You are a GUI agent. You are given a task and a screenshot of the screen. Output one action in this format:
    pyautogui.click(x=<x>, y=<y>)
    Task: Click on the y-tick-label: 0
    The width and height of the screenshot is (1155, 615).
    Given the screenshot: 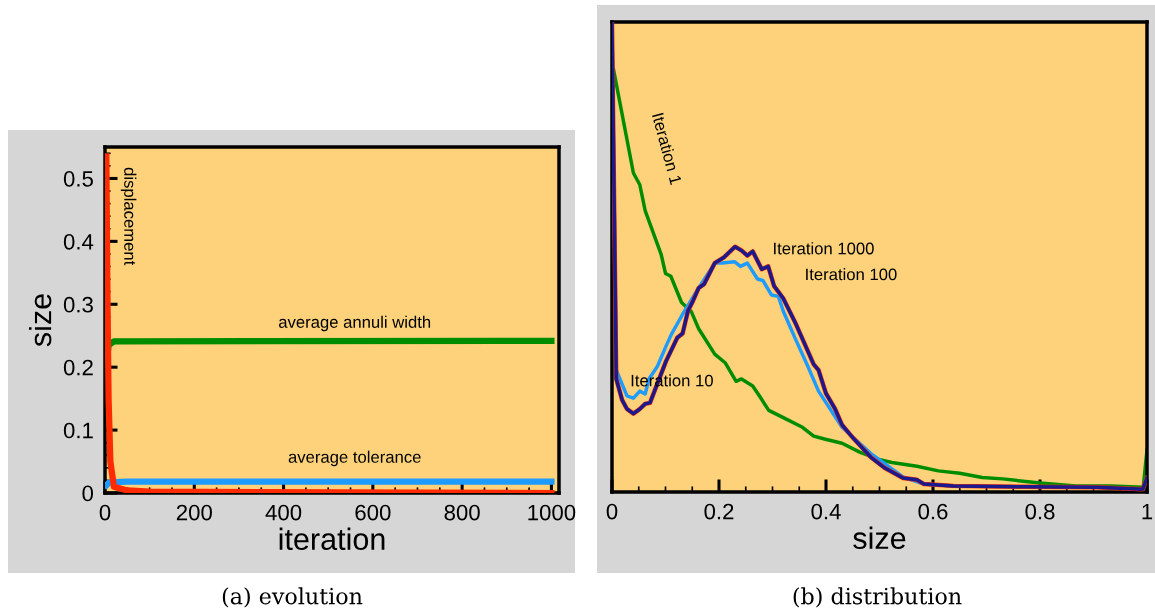 What is the action you would take?
    pyautogui.click(x=88, y=493)
    